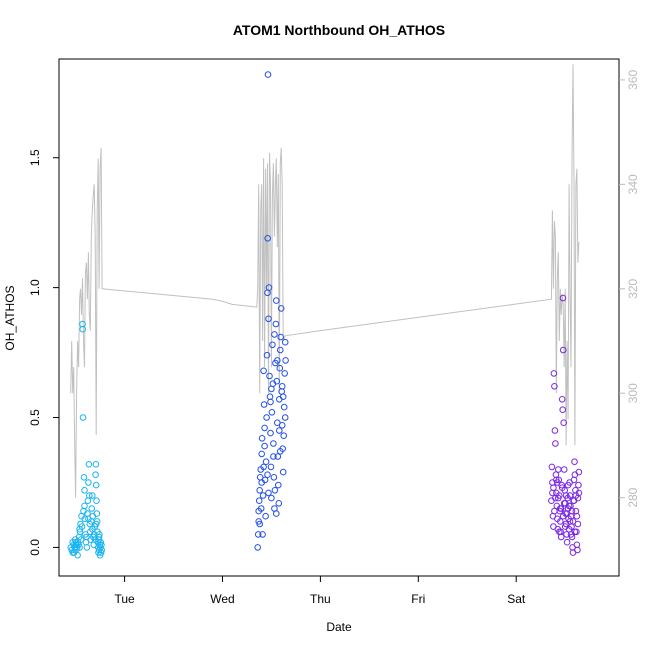 Image resolution: width=650 pixels, height=650 pixels. What do you see at coordinates (516, 599) in the screenshot?
I see `x-tick-label: Sat` at bounding box center [516, 599].